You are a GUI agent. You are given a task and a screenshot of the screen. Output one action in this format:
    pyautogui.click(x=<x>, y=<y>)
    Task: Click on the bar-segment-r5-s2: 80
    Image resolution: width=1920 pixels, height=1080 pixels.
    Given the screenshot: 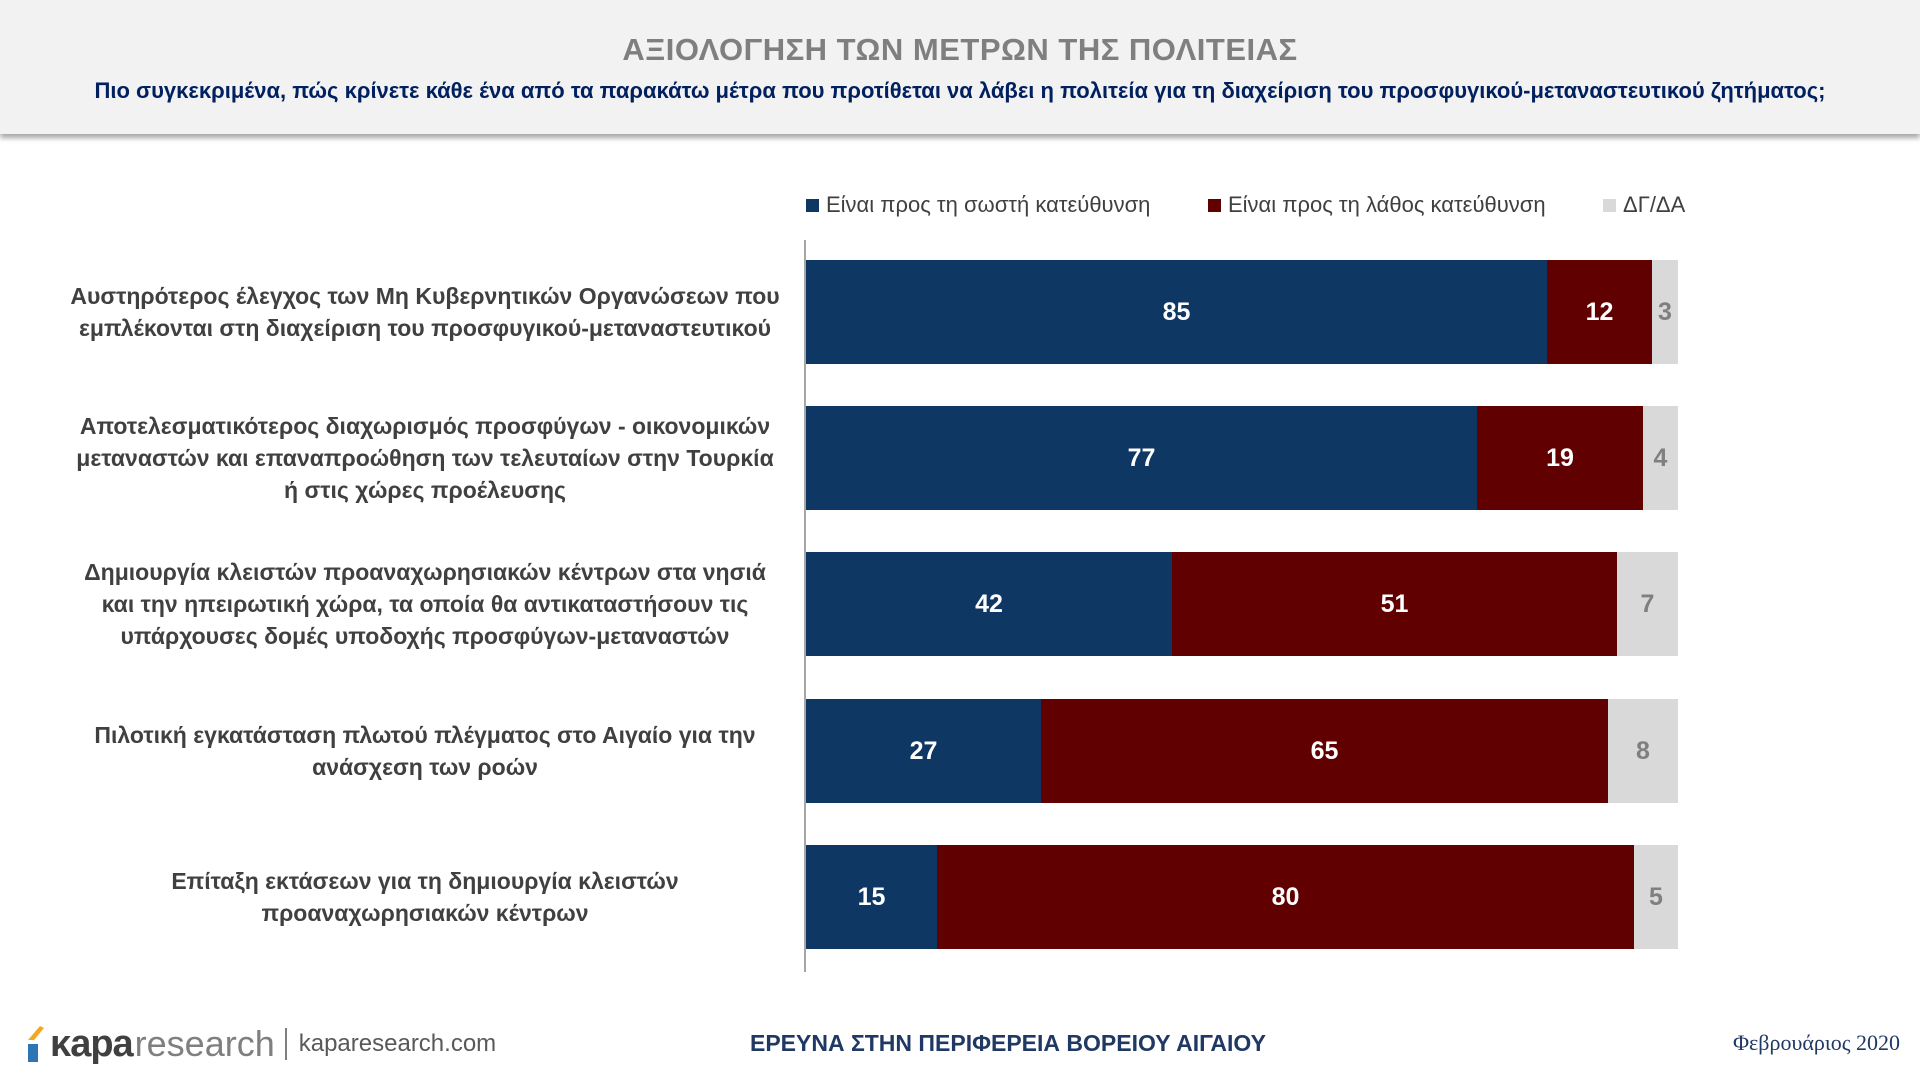 What is the action you would take?
    pyautogui.click(x=1285, y=897)
    